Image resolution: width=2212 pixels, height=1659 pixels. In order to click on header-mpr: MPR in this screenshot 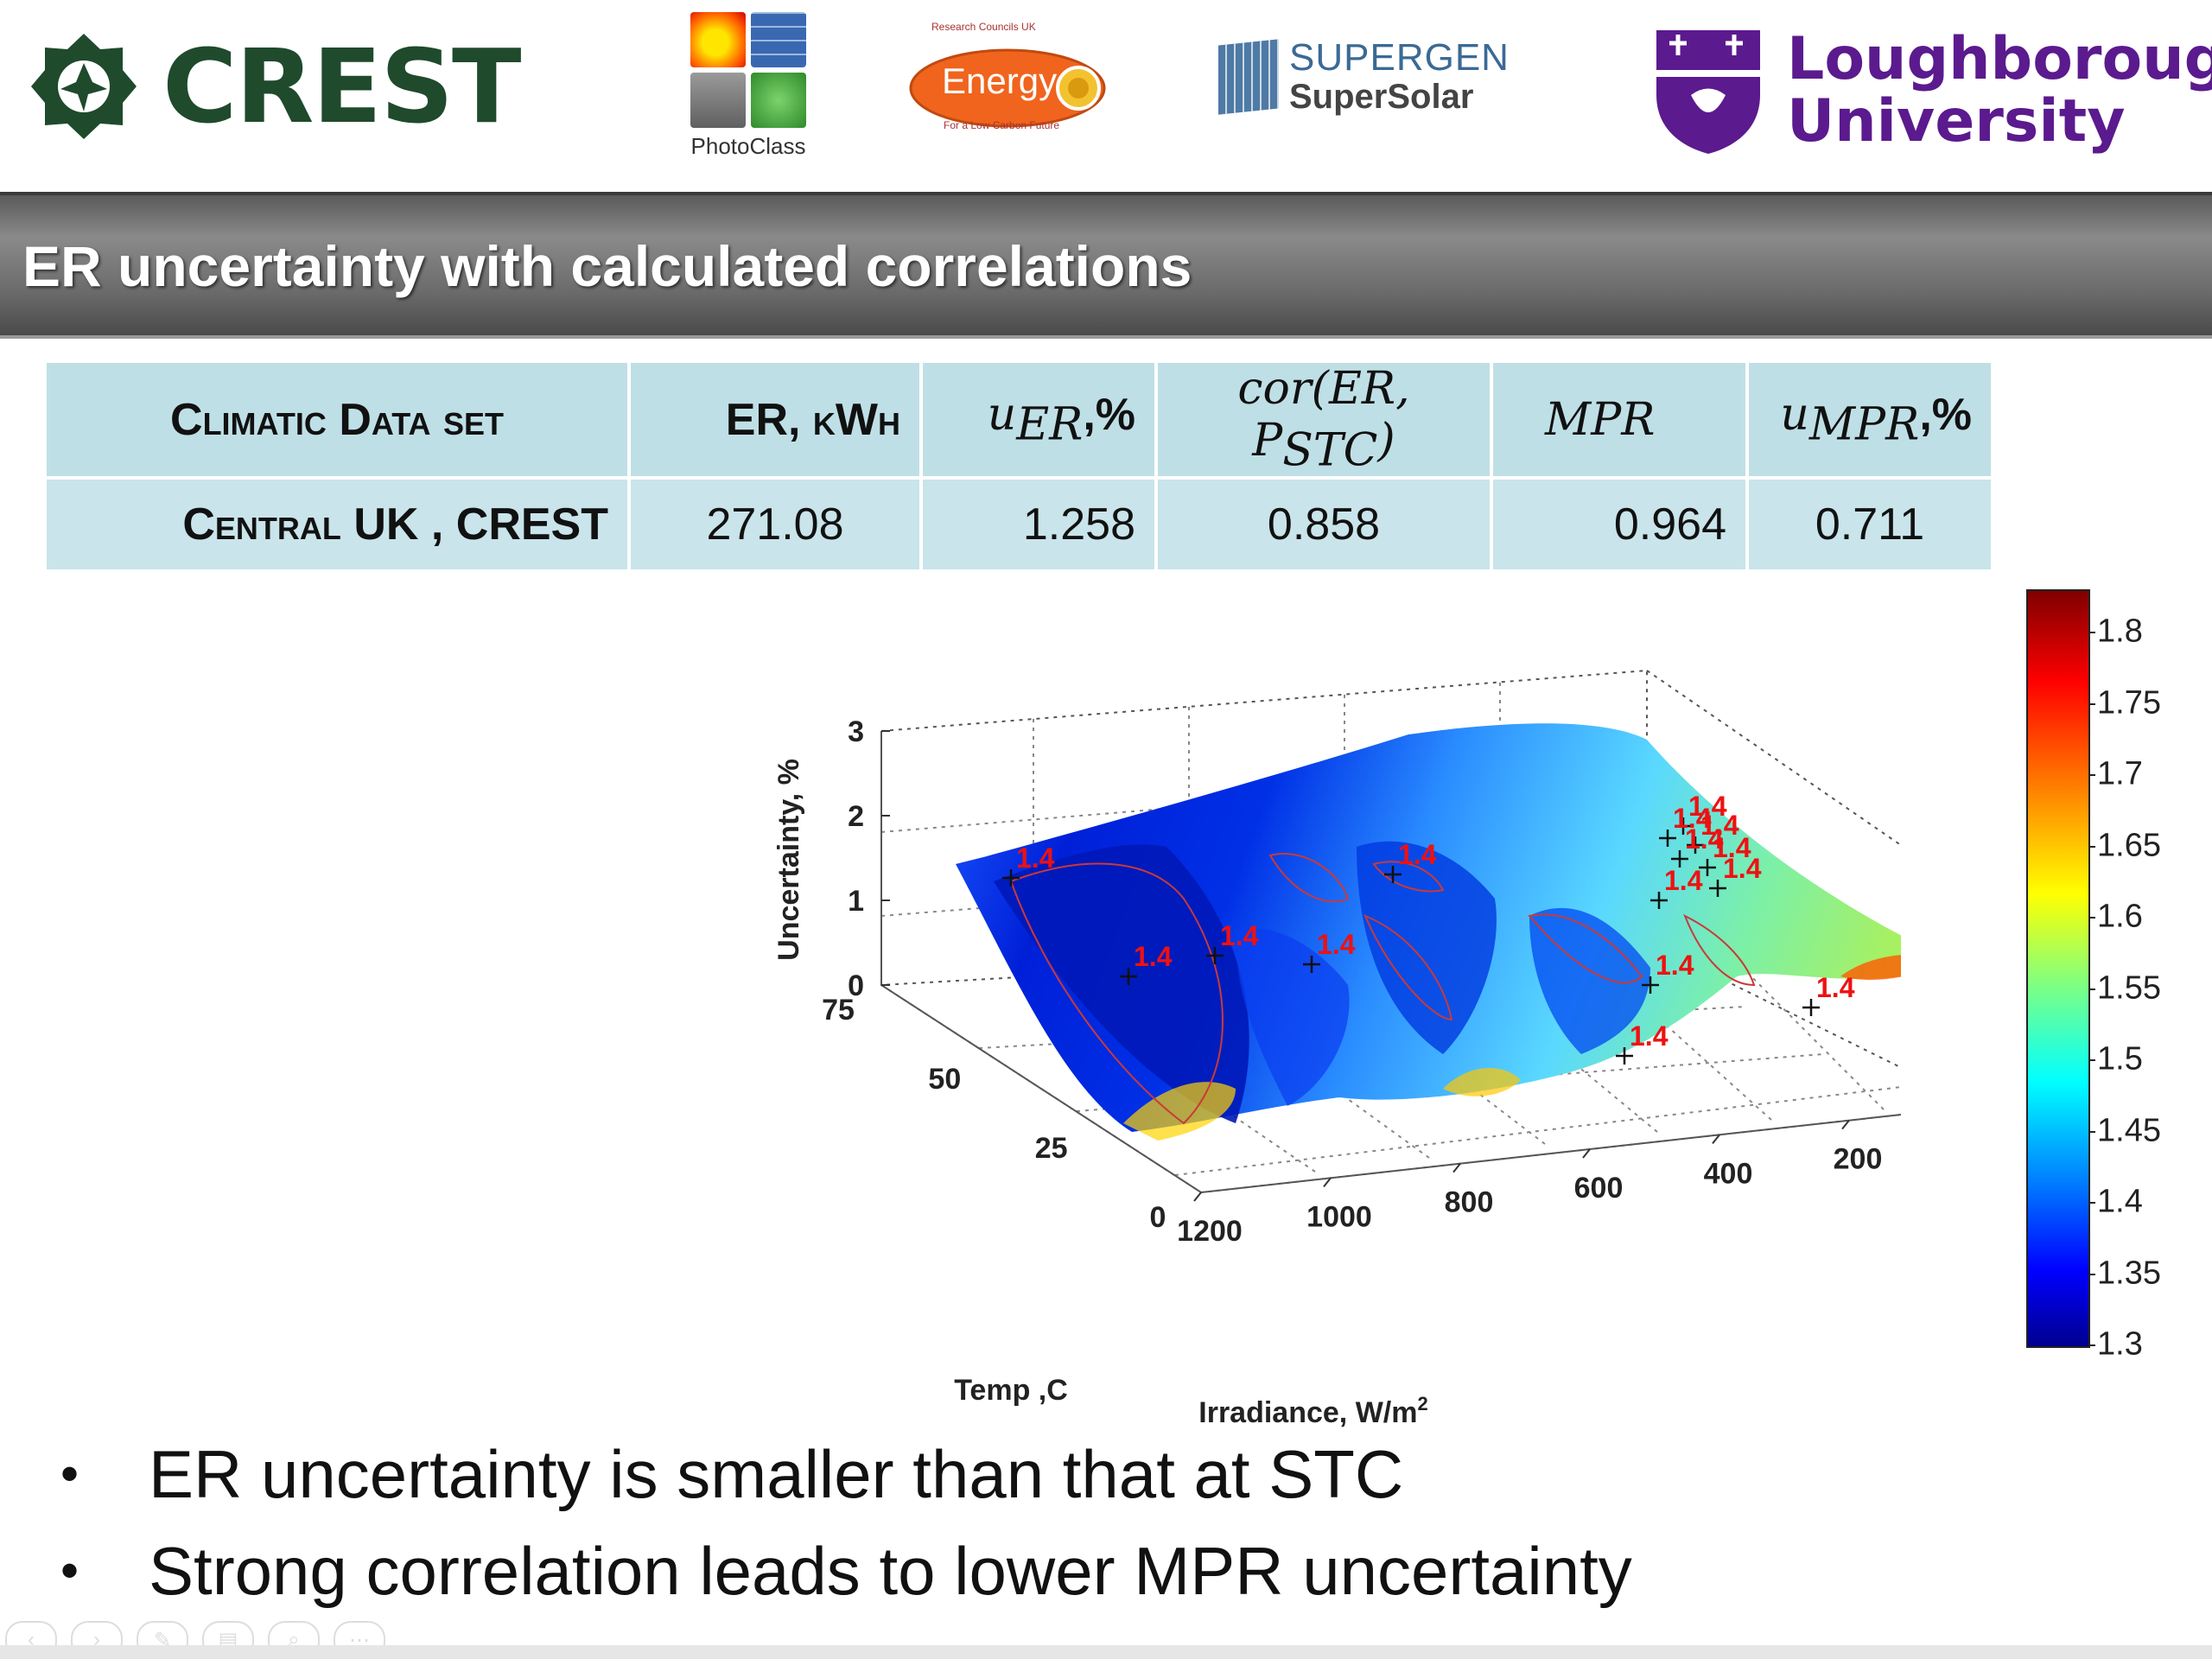, I will do `click(1619, 420)`.